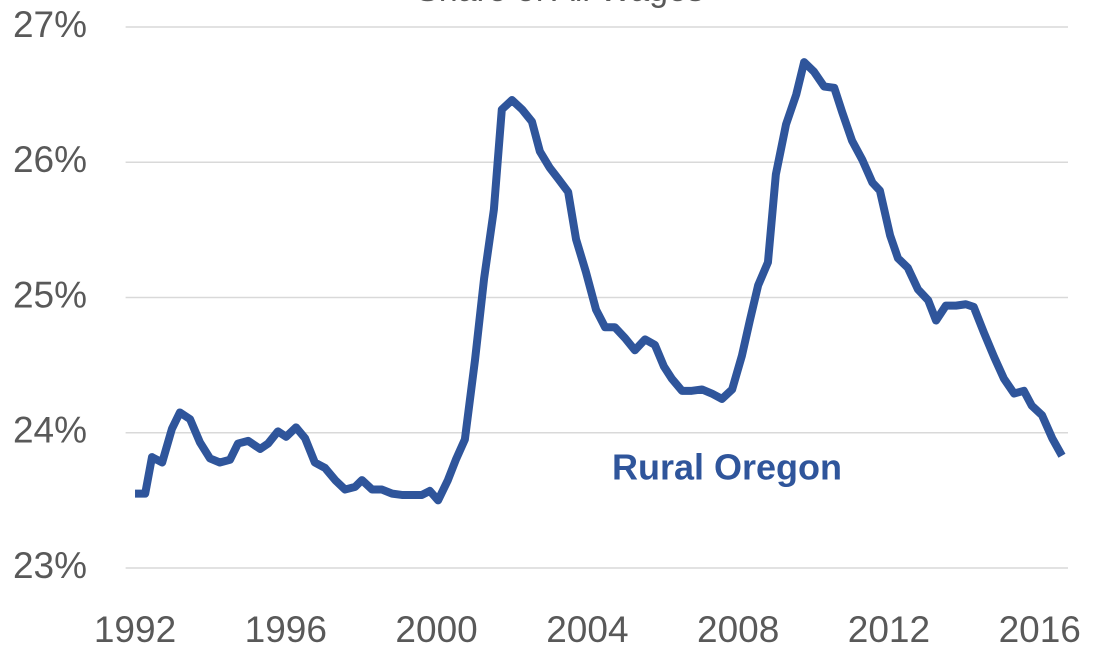 The height and width of the screenshot is (657, 1096). I want to click on y-tick-label: 26%, so click(50, 159).